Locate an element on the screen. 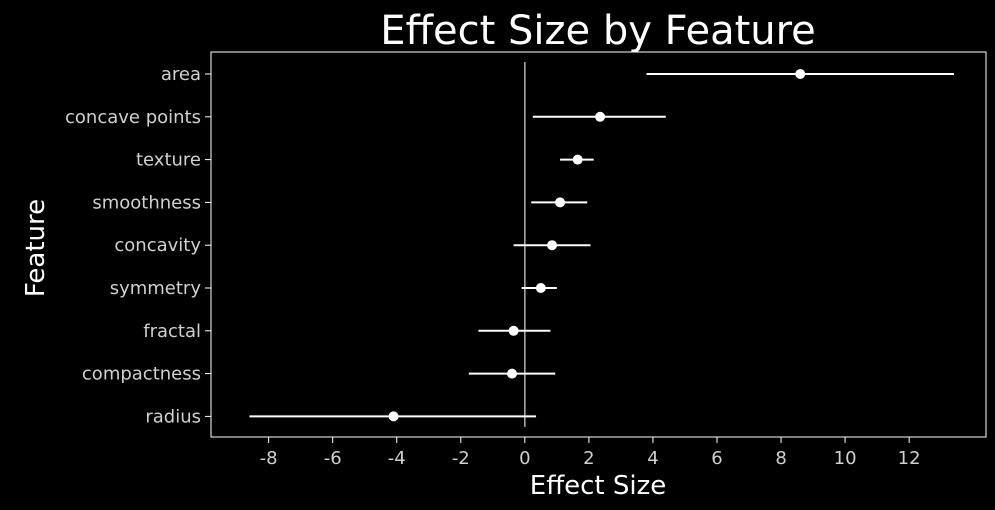 Image resolution: width=995 pixels, height=510 pixels. x-tick-label: 8 is located at coordinates (780, 458).